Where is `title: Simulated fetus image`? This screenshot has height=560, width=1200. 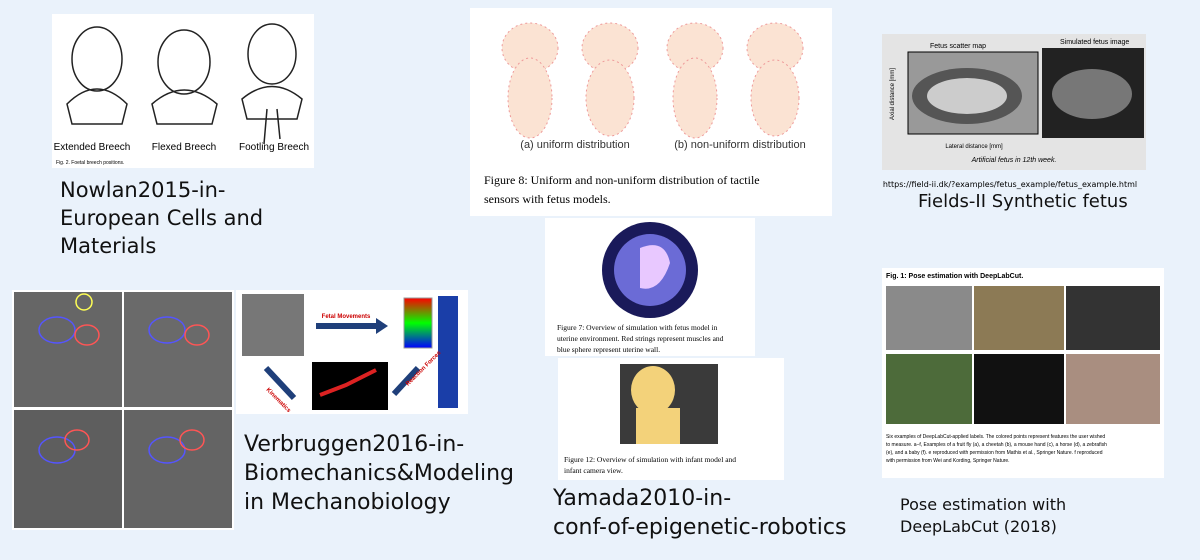 title: Simulated fetus image is located at coordinates (1094, 42).